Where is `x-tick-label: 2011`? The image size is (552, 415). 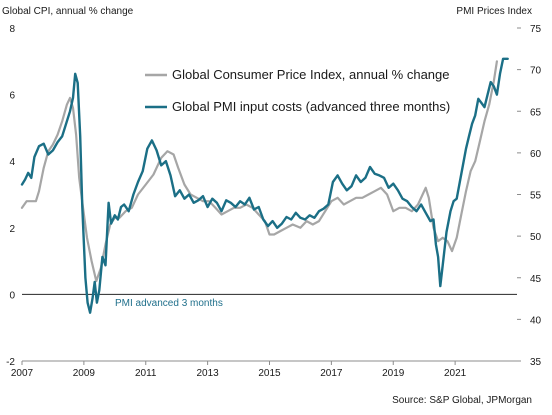
x-tick-label: 2011 is located at coordinates (146, 373).